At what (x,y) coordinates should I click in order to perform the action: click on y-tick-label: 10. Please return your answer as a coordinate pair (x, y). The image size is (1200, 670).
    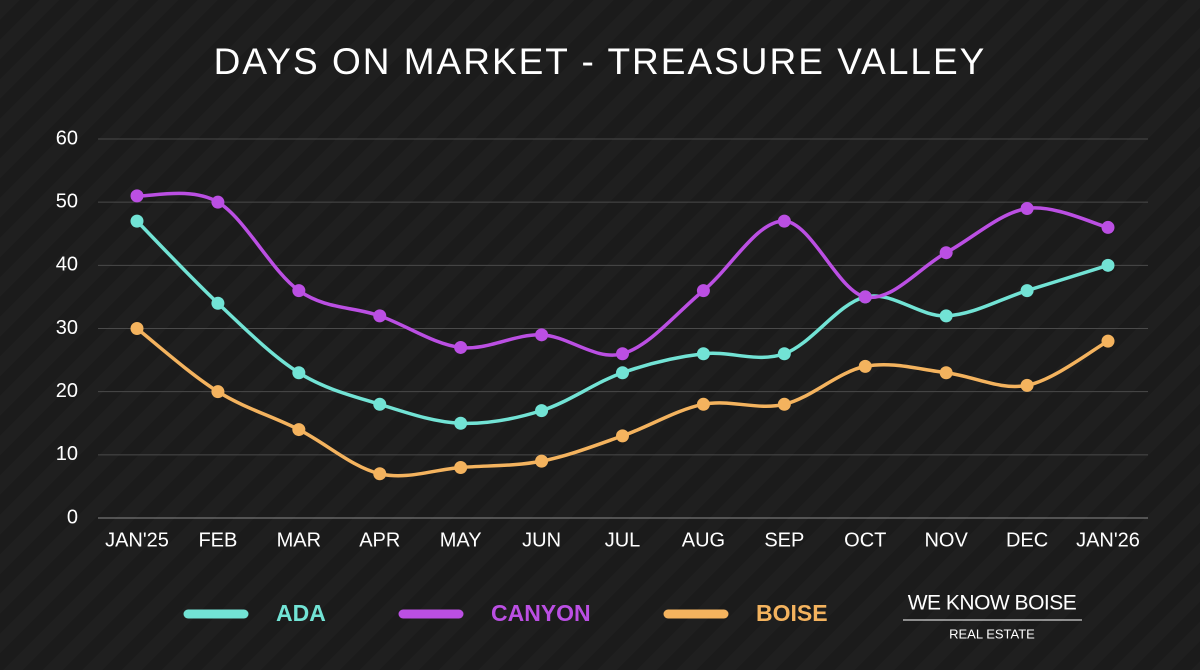
    Looking at the image, I should click on (67, 454).